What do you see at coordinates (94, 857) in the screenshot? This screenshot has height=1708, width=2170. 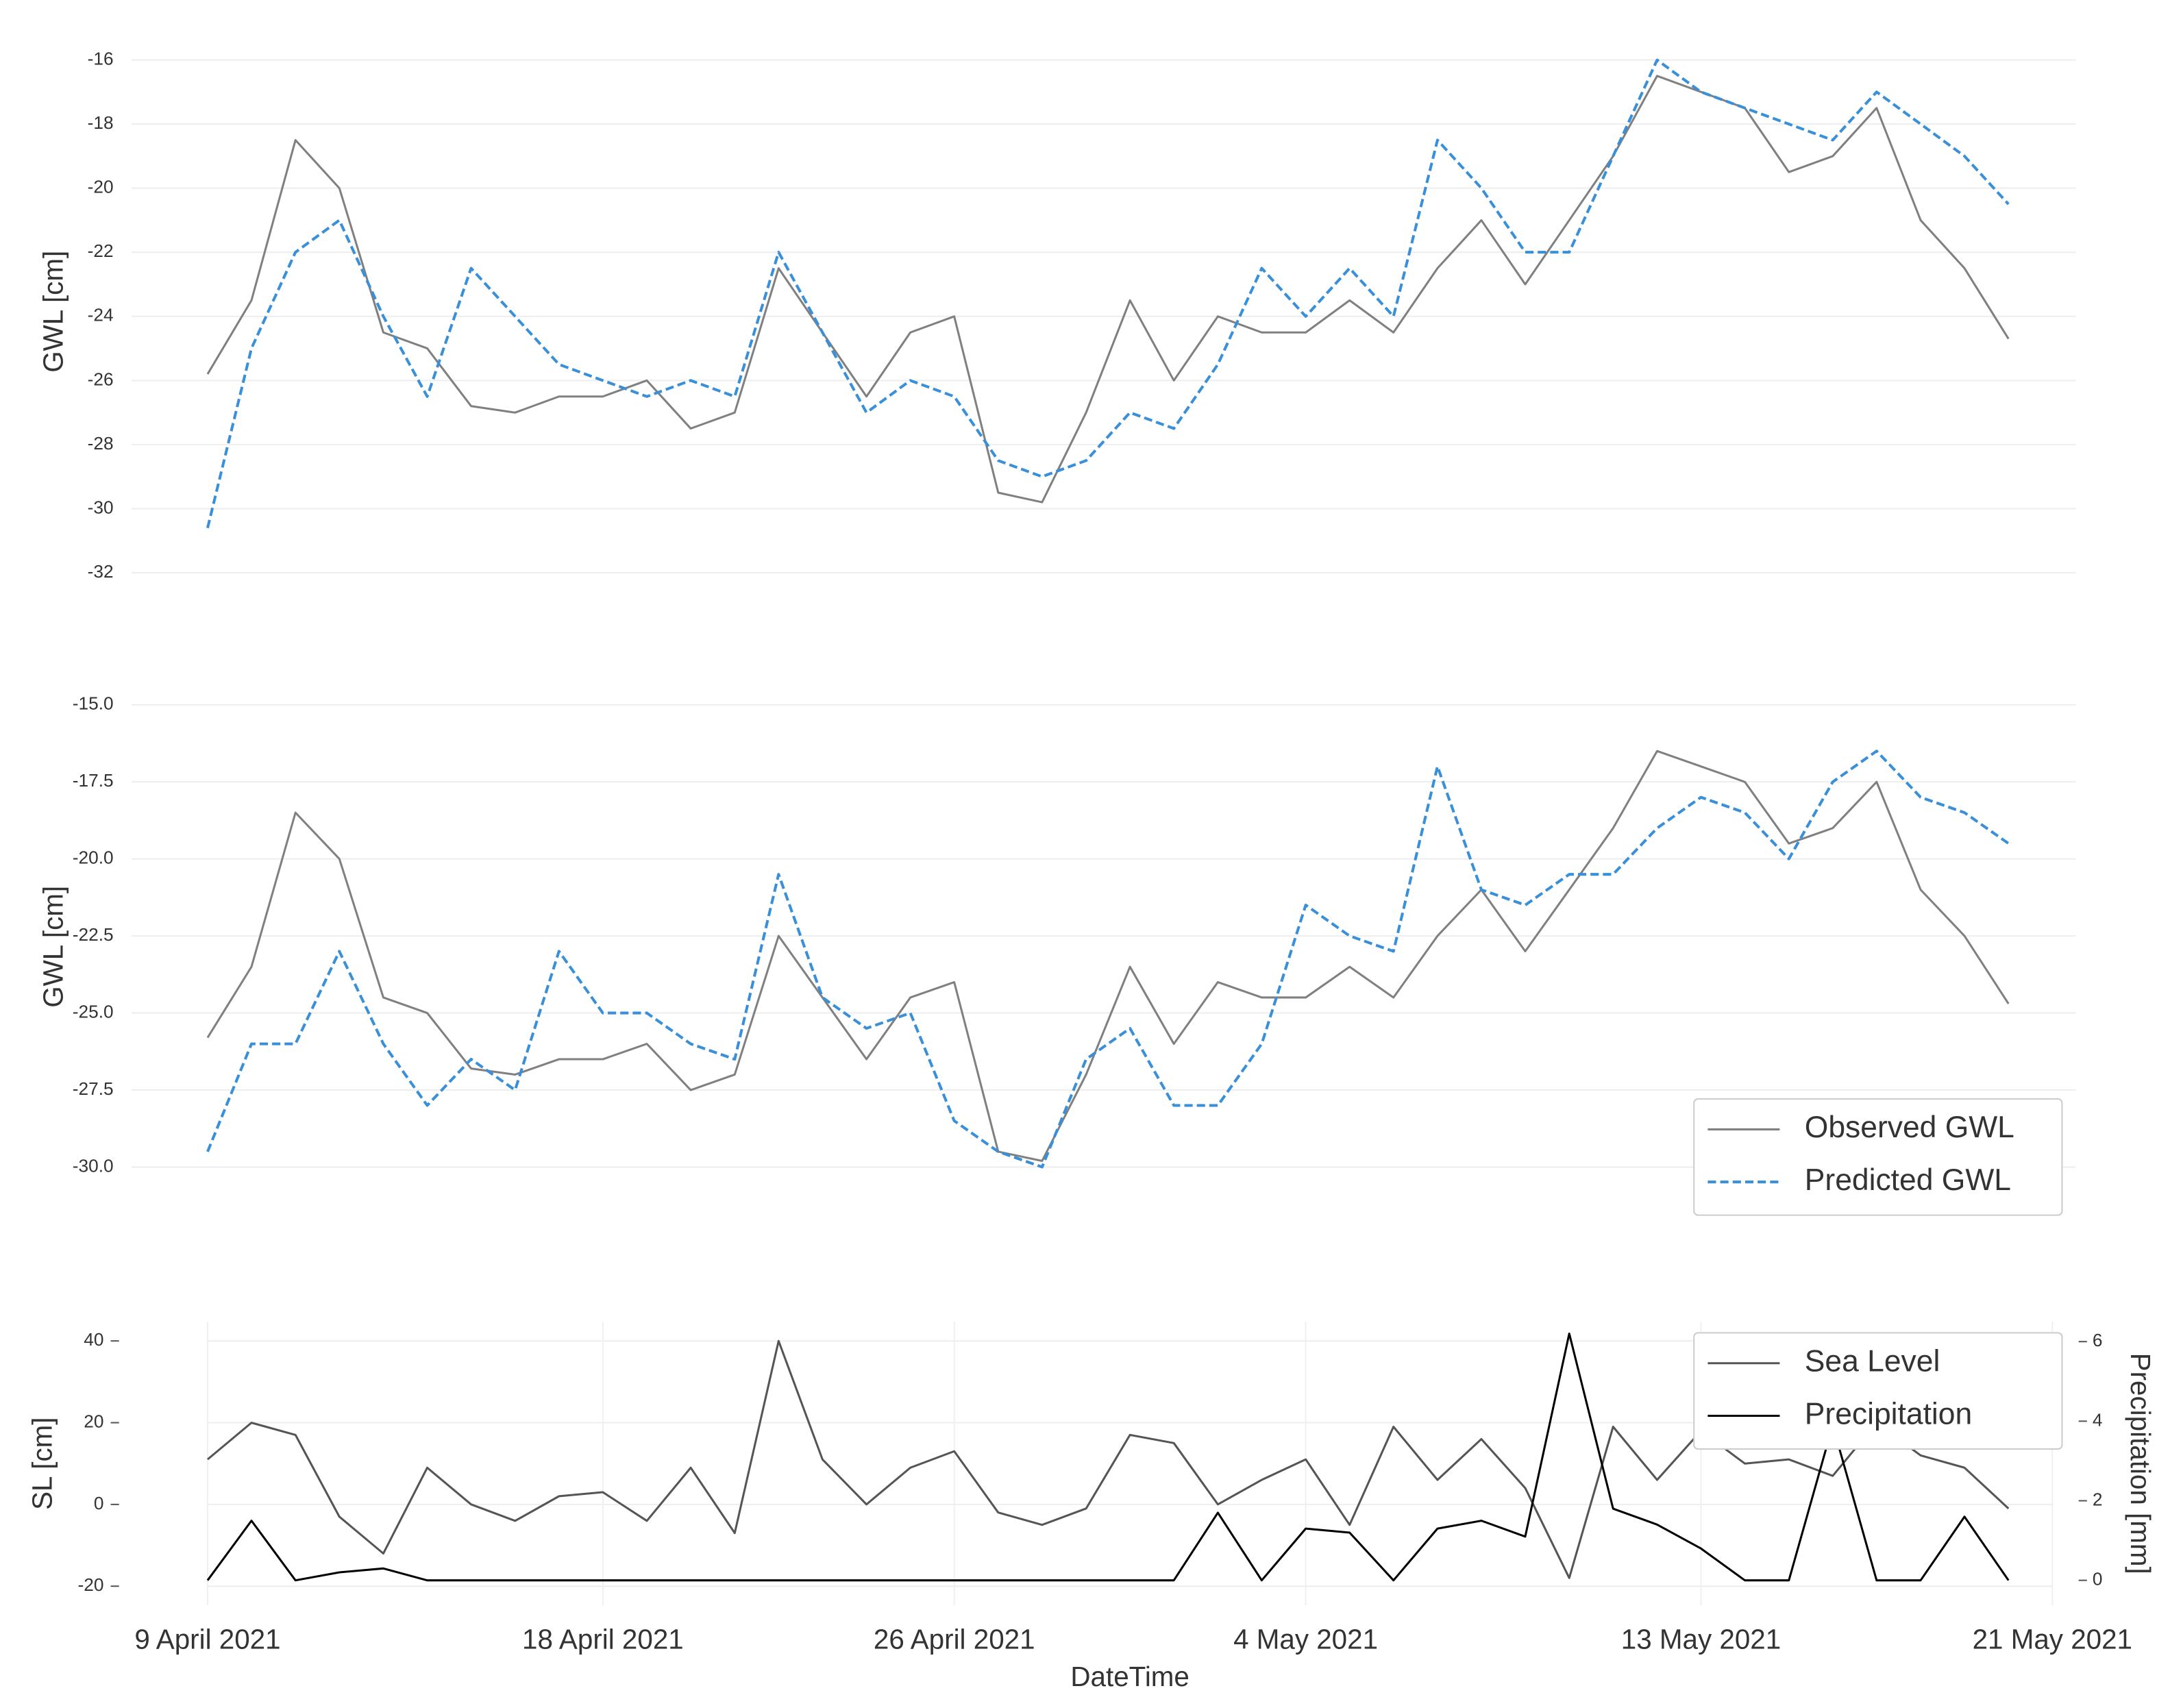 I see `y-tick-label: -20.0` at bounding box center [94, 857].